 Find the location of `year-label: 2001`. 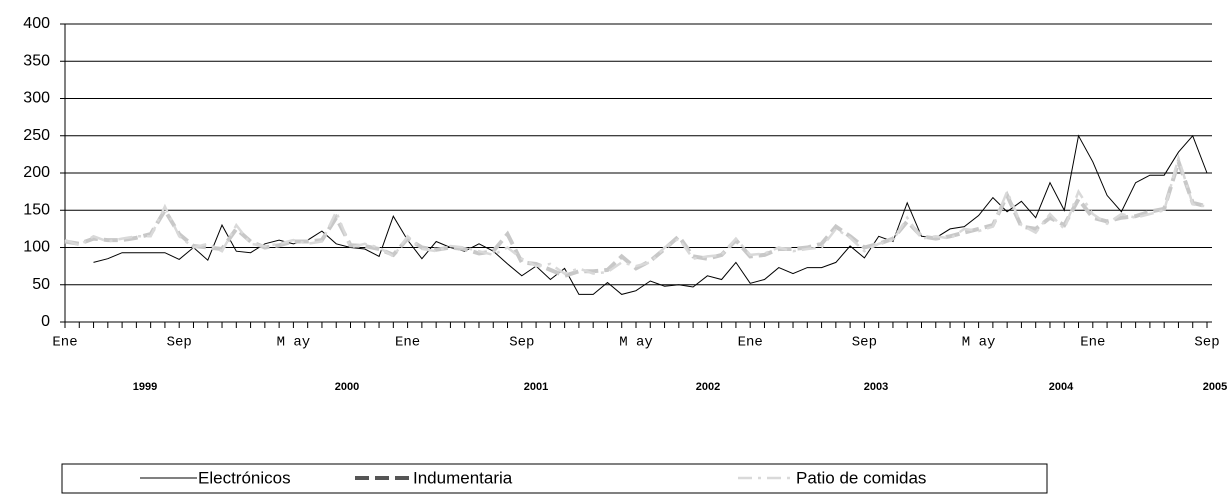

year-label: 2001 is located at coordinates (536, 387).